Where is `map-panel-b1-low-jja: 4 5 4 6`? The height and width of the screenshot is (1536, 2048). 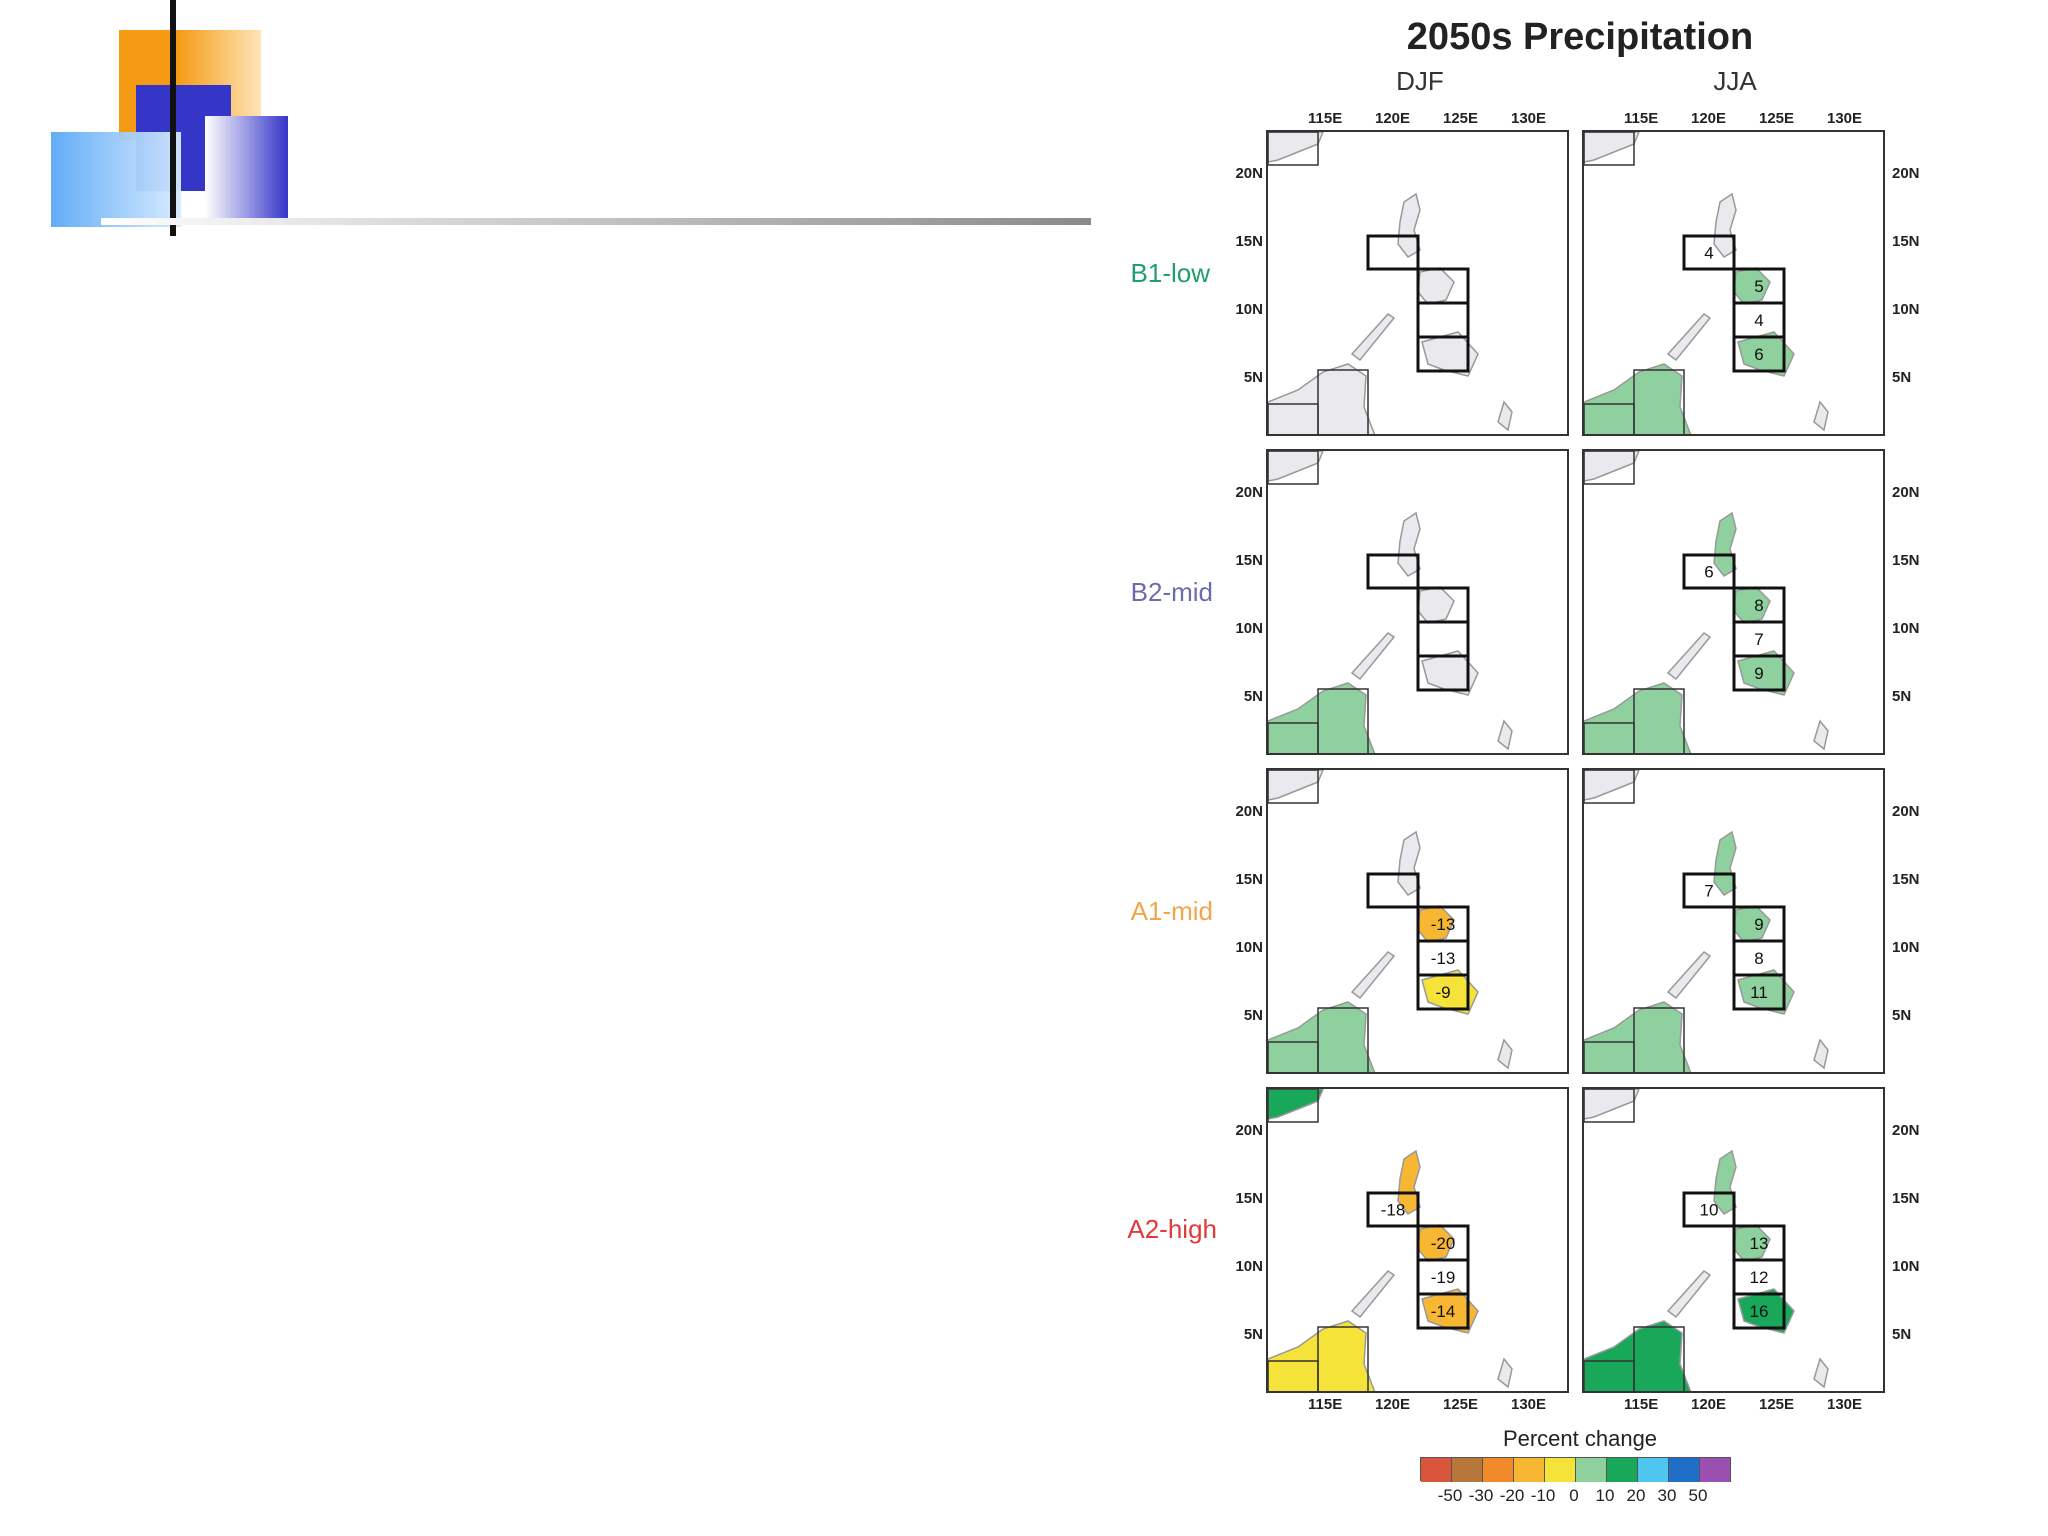 map-panel-b1-low-jja: 4 5 4 6 is located at coordinates (1733, 283).